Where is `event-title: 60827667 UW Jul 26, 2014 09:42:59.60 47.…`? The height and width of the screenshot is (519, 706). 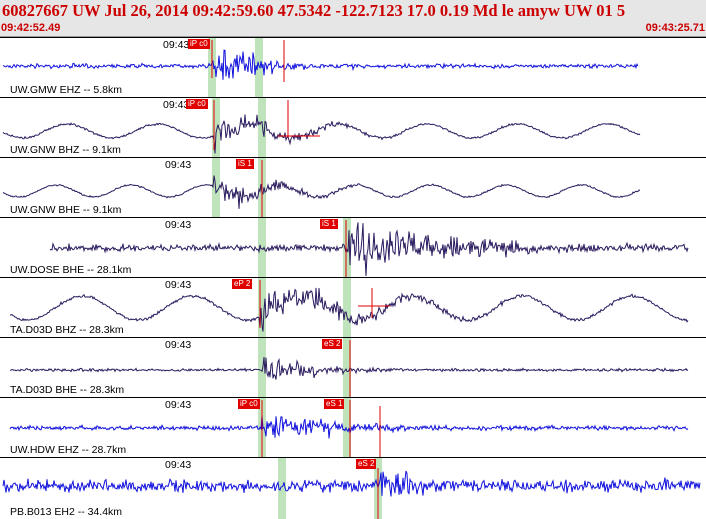
event-title: 60827667 UW Jul 26, 2014 09:42:59.60 47.… is located at coordinates (314, 10).